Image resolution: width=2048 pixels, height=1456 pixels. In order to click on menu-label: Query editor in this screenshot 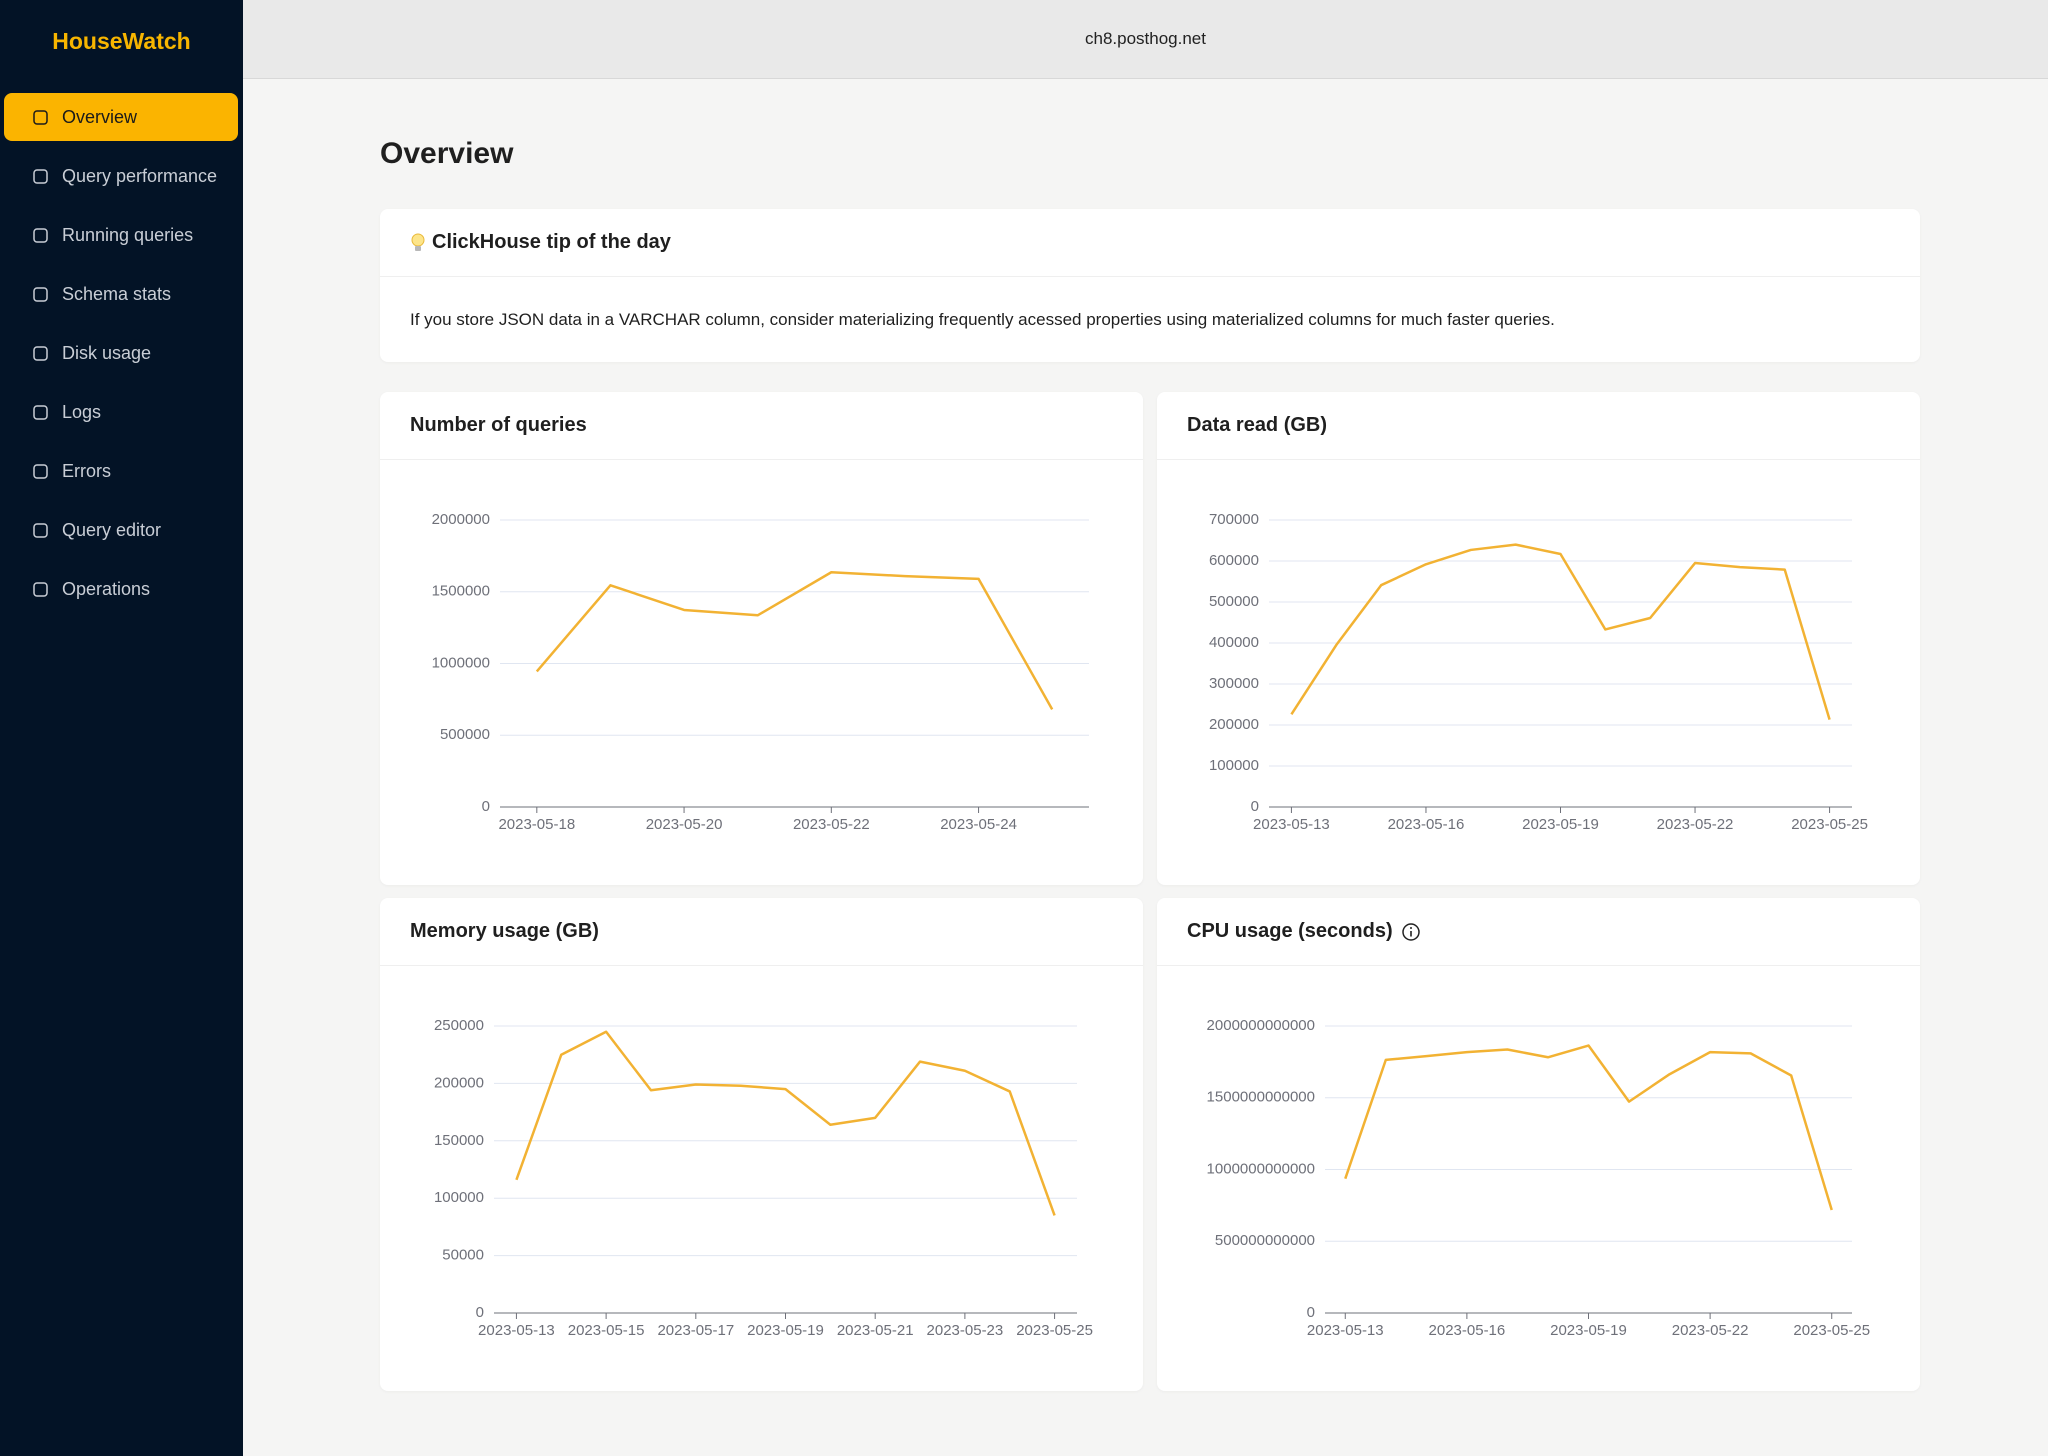, I will do `click(112, 529)`.